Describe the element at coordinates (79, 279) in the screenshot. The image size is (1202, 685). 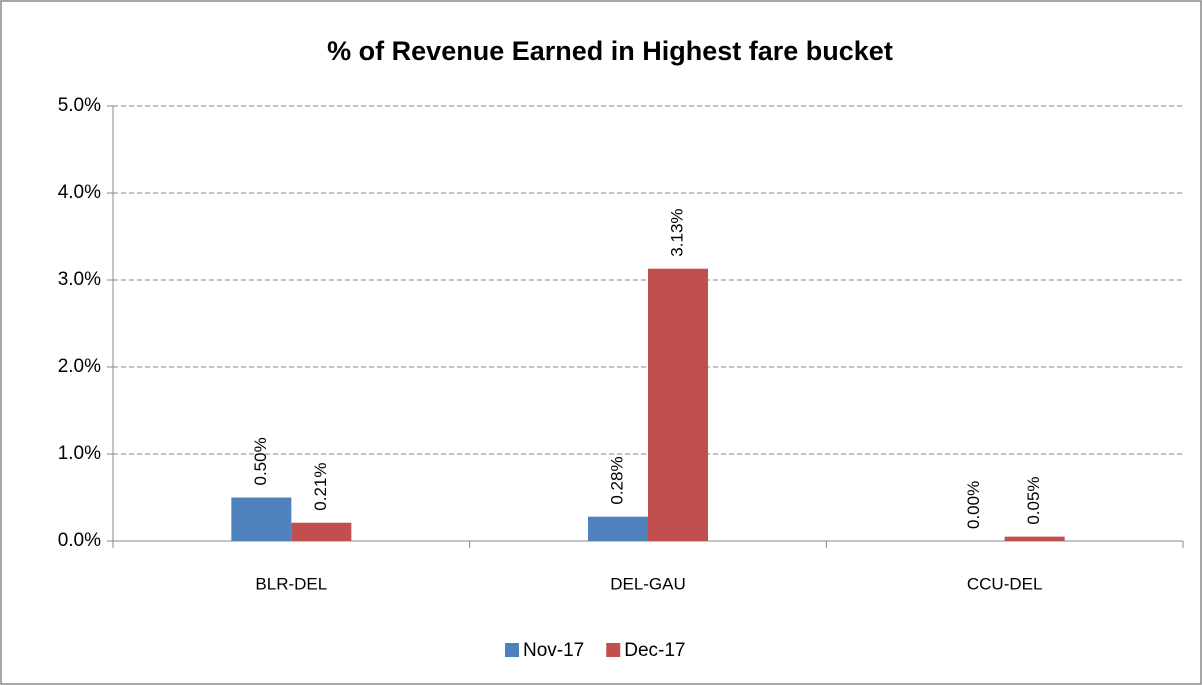
I see `y-tick-label: 3.0%` at that location.